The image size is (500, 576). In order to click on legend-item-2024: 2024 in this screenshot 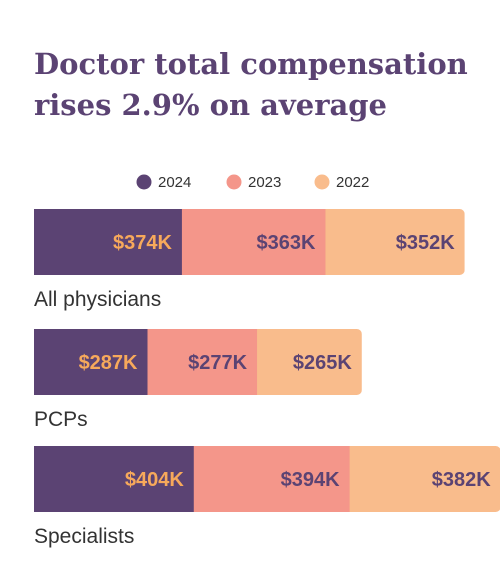, I will do `click(163, 182)`.